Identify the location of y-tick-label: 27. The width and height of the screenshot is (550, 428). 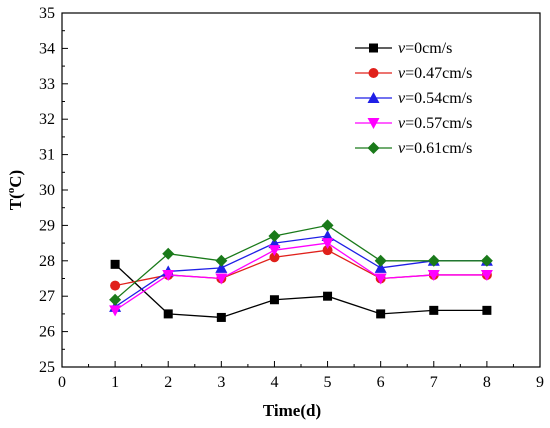
(47, 296).